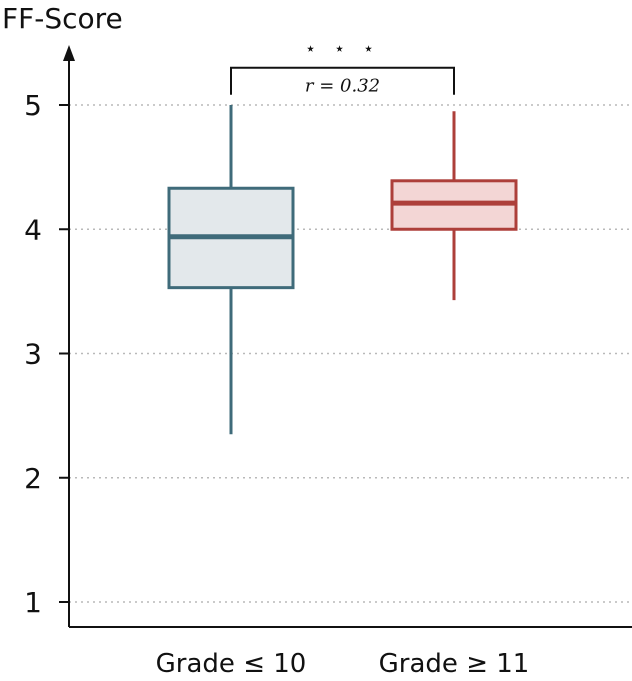  I want to click on effect-size-label: r = 0.32, so click(342, 86).